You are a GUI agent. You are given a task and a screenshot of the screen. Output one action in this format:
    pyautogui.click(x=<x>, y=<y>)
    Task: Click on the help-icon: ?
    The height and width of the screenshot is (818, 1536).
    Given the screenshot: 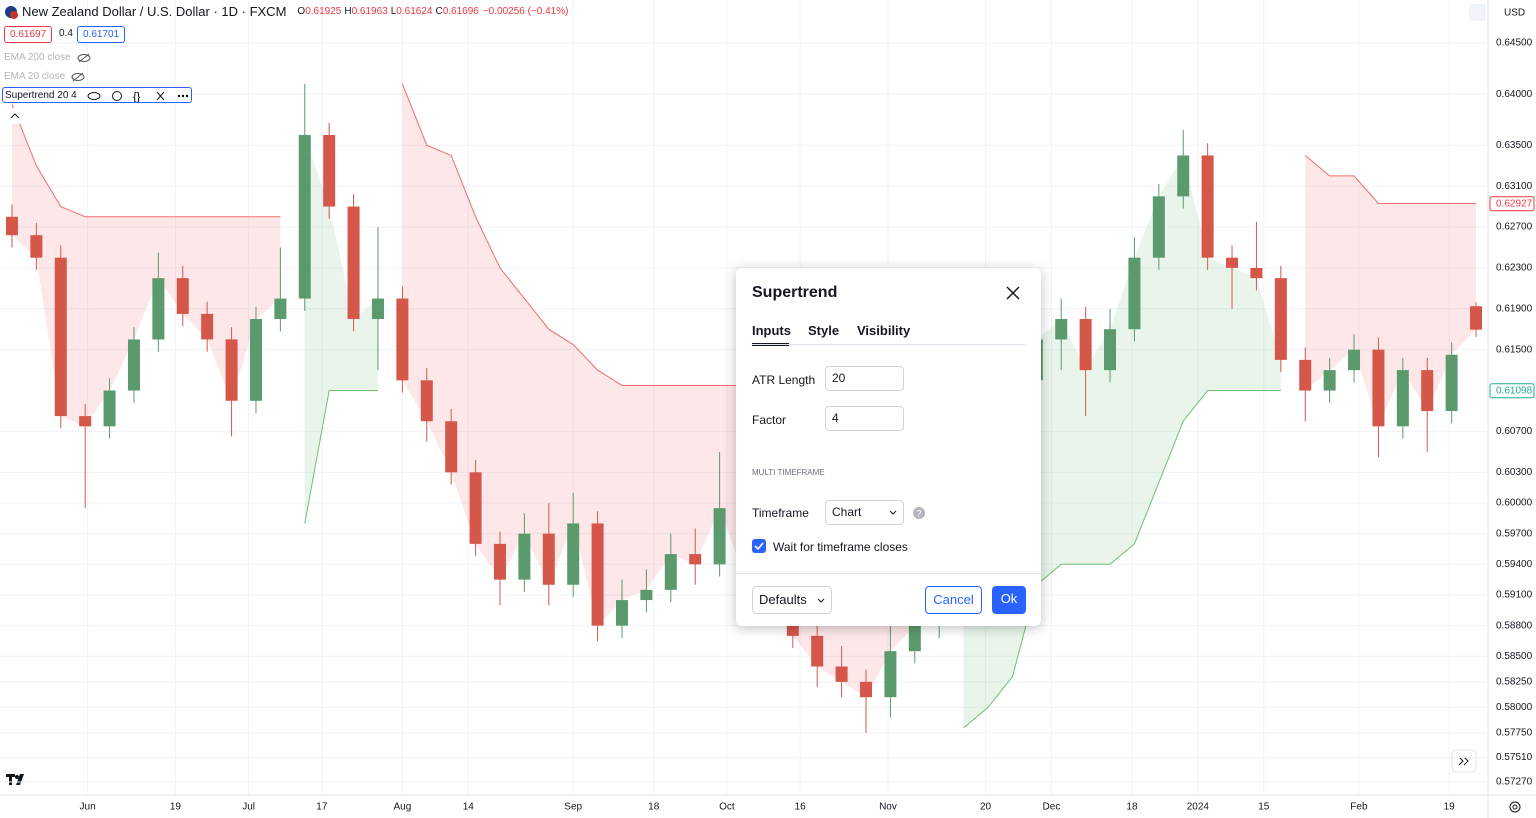 What is the action you would take?
    pyautogui.click(x=919, y=513)
    